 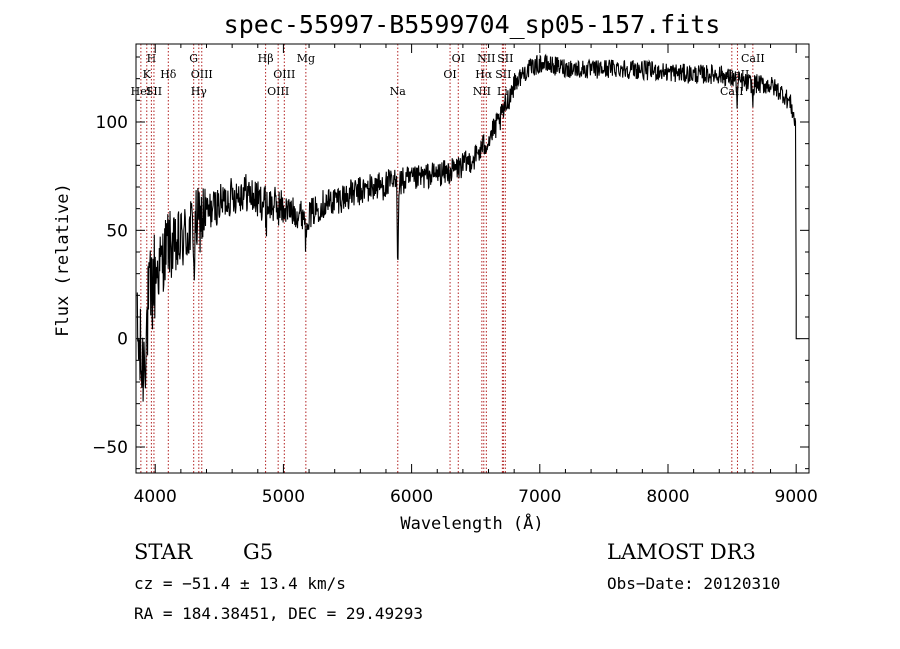 I want to click on object-class: STAR, so click(x=163, y=552).